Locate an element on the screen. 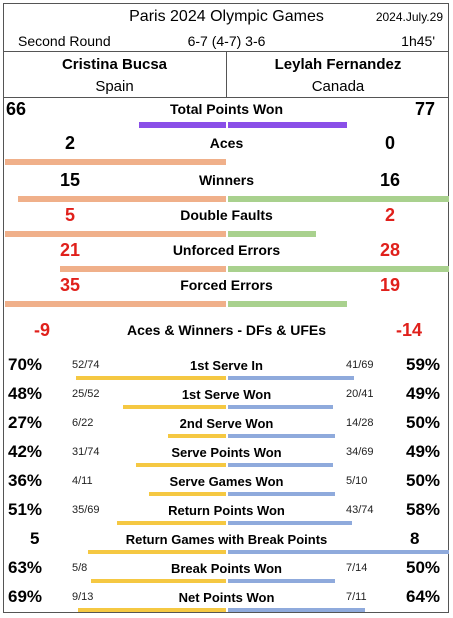 This screenshot has height=618, width=453. serve-label: 1st Serve Won is located at coordinates (226, 394).